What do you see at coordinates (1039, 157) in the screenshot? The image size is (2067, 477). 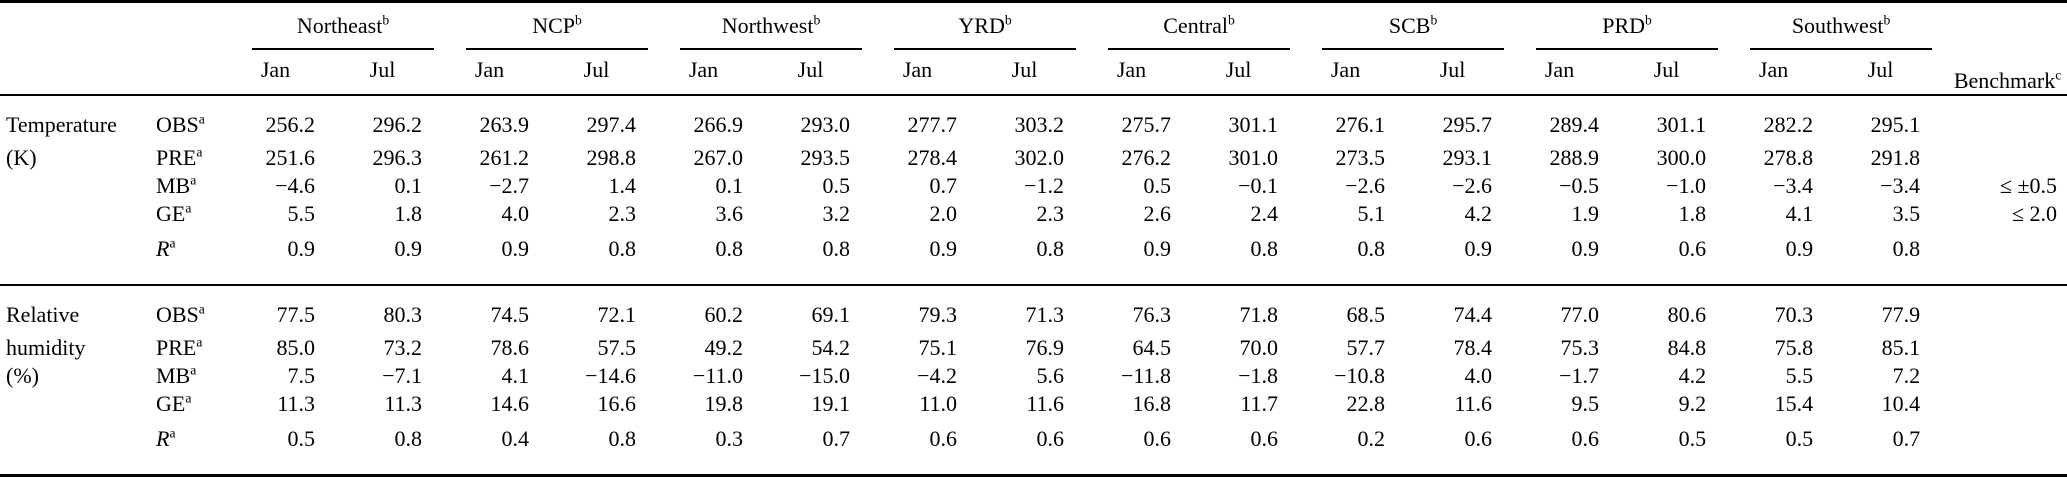 I see `value-cell: 302.0` at bounding box center [1039, 157].